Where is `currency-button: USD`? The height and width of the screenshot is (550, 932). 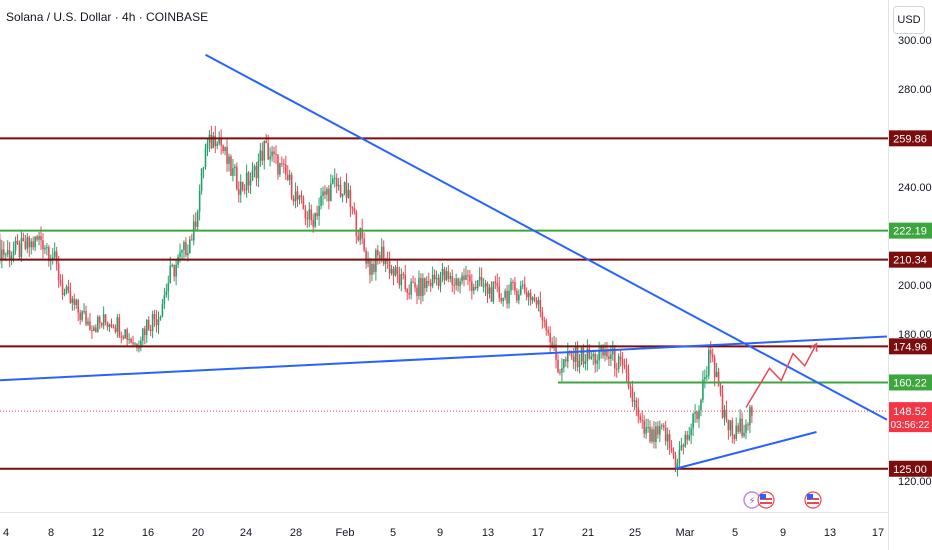
currency-button: USD is located at coordinates (909, 20).